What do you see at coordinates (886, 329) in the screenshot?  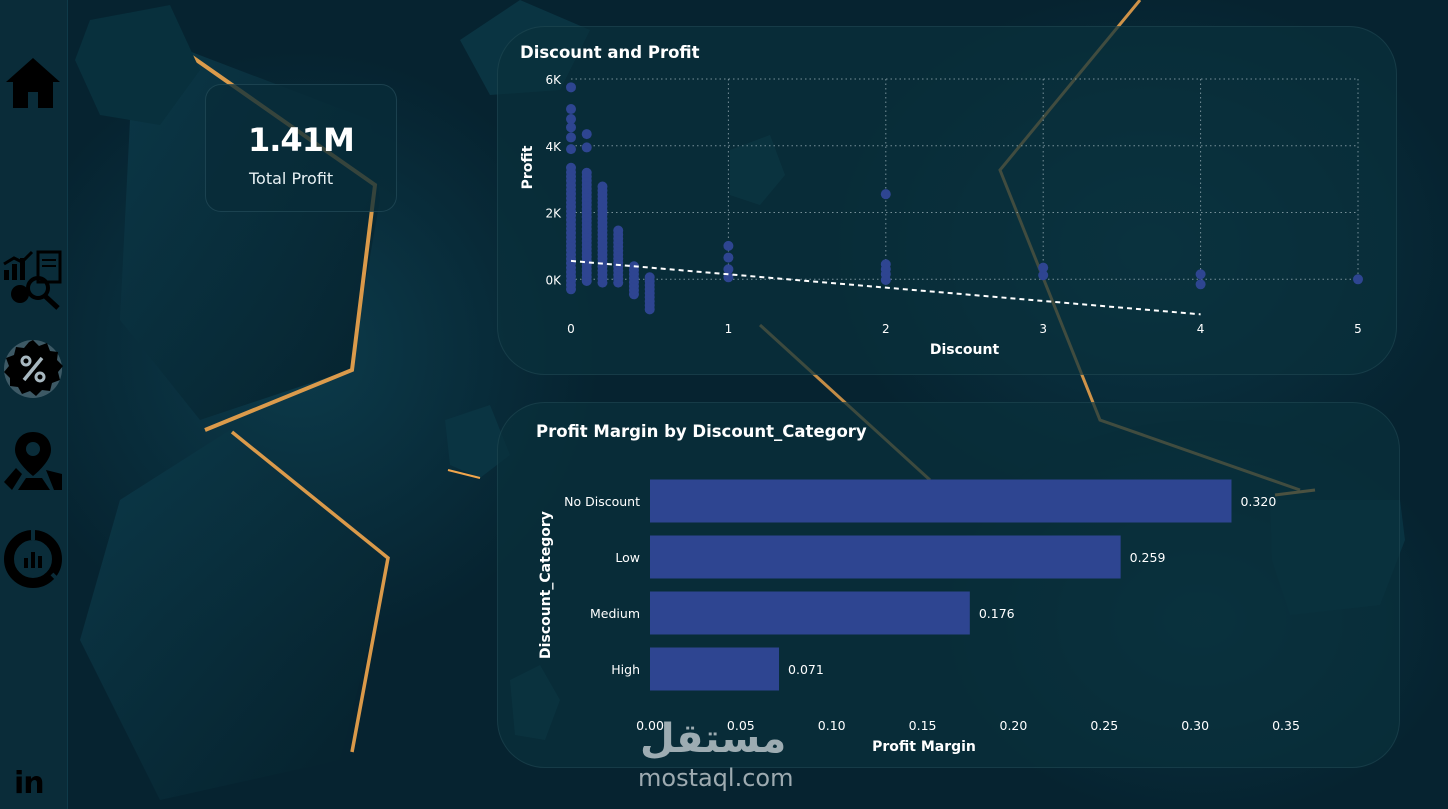 I see `x-tick-label: 2` at bounding box center [886, 329].